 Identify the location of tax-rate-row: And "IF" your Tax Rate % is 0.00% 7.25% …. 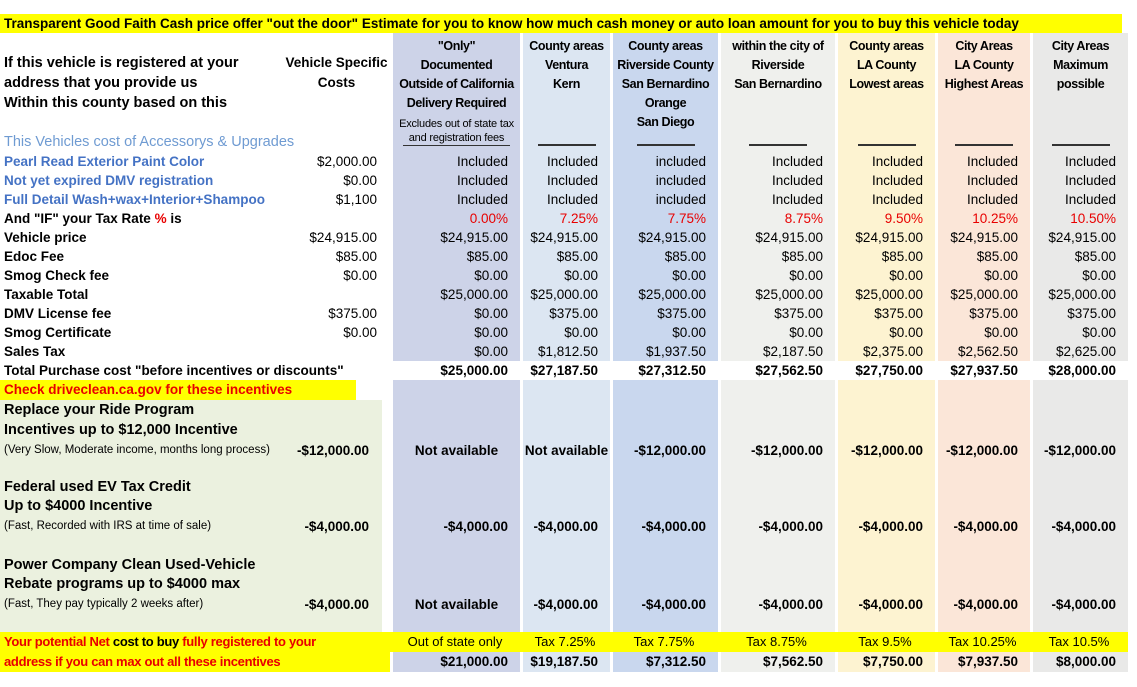
(564, 218).